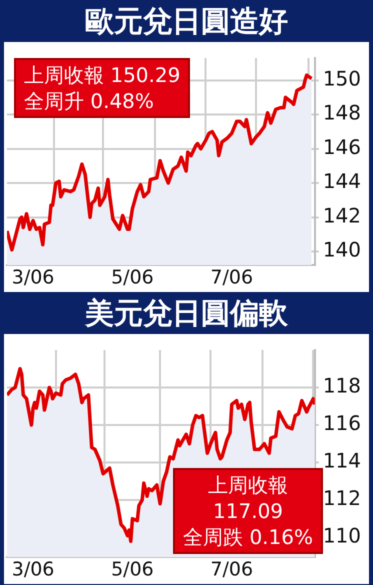  Describe the element at coordinates (342, 78) in the screenshot. I see `y-tick-label: 150` at that location.